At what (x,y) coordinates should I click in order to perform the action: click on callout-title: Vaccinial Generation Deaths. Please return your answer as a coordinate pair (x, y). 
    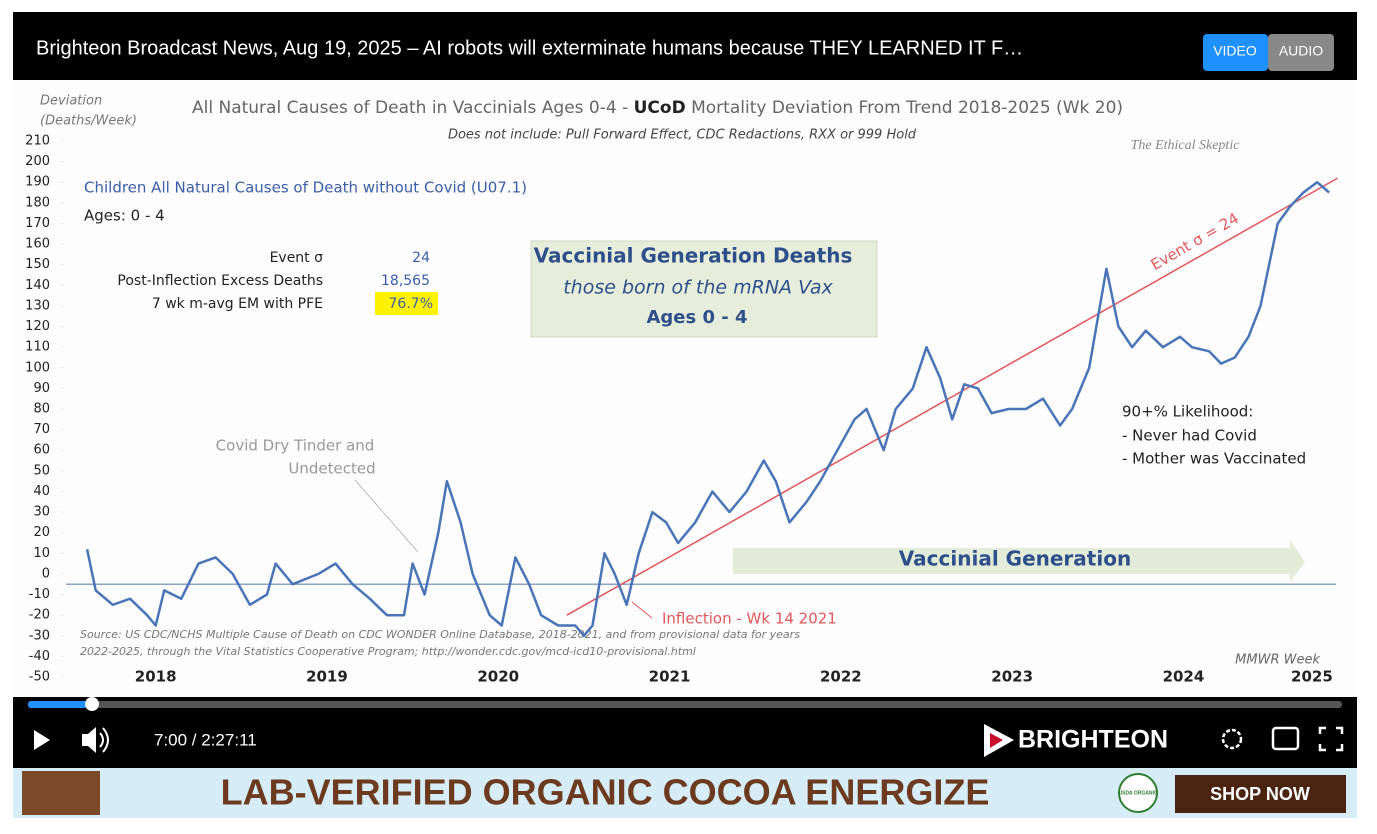
    Looking at the image, I should click on (693, 256).